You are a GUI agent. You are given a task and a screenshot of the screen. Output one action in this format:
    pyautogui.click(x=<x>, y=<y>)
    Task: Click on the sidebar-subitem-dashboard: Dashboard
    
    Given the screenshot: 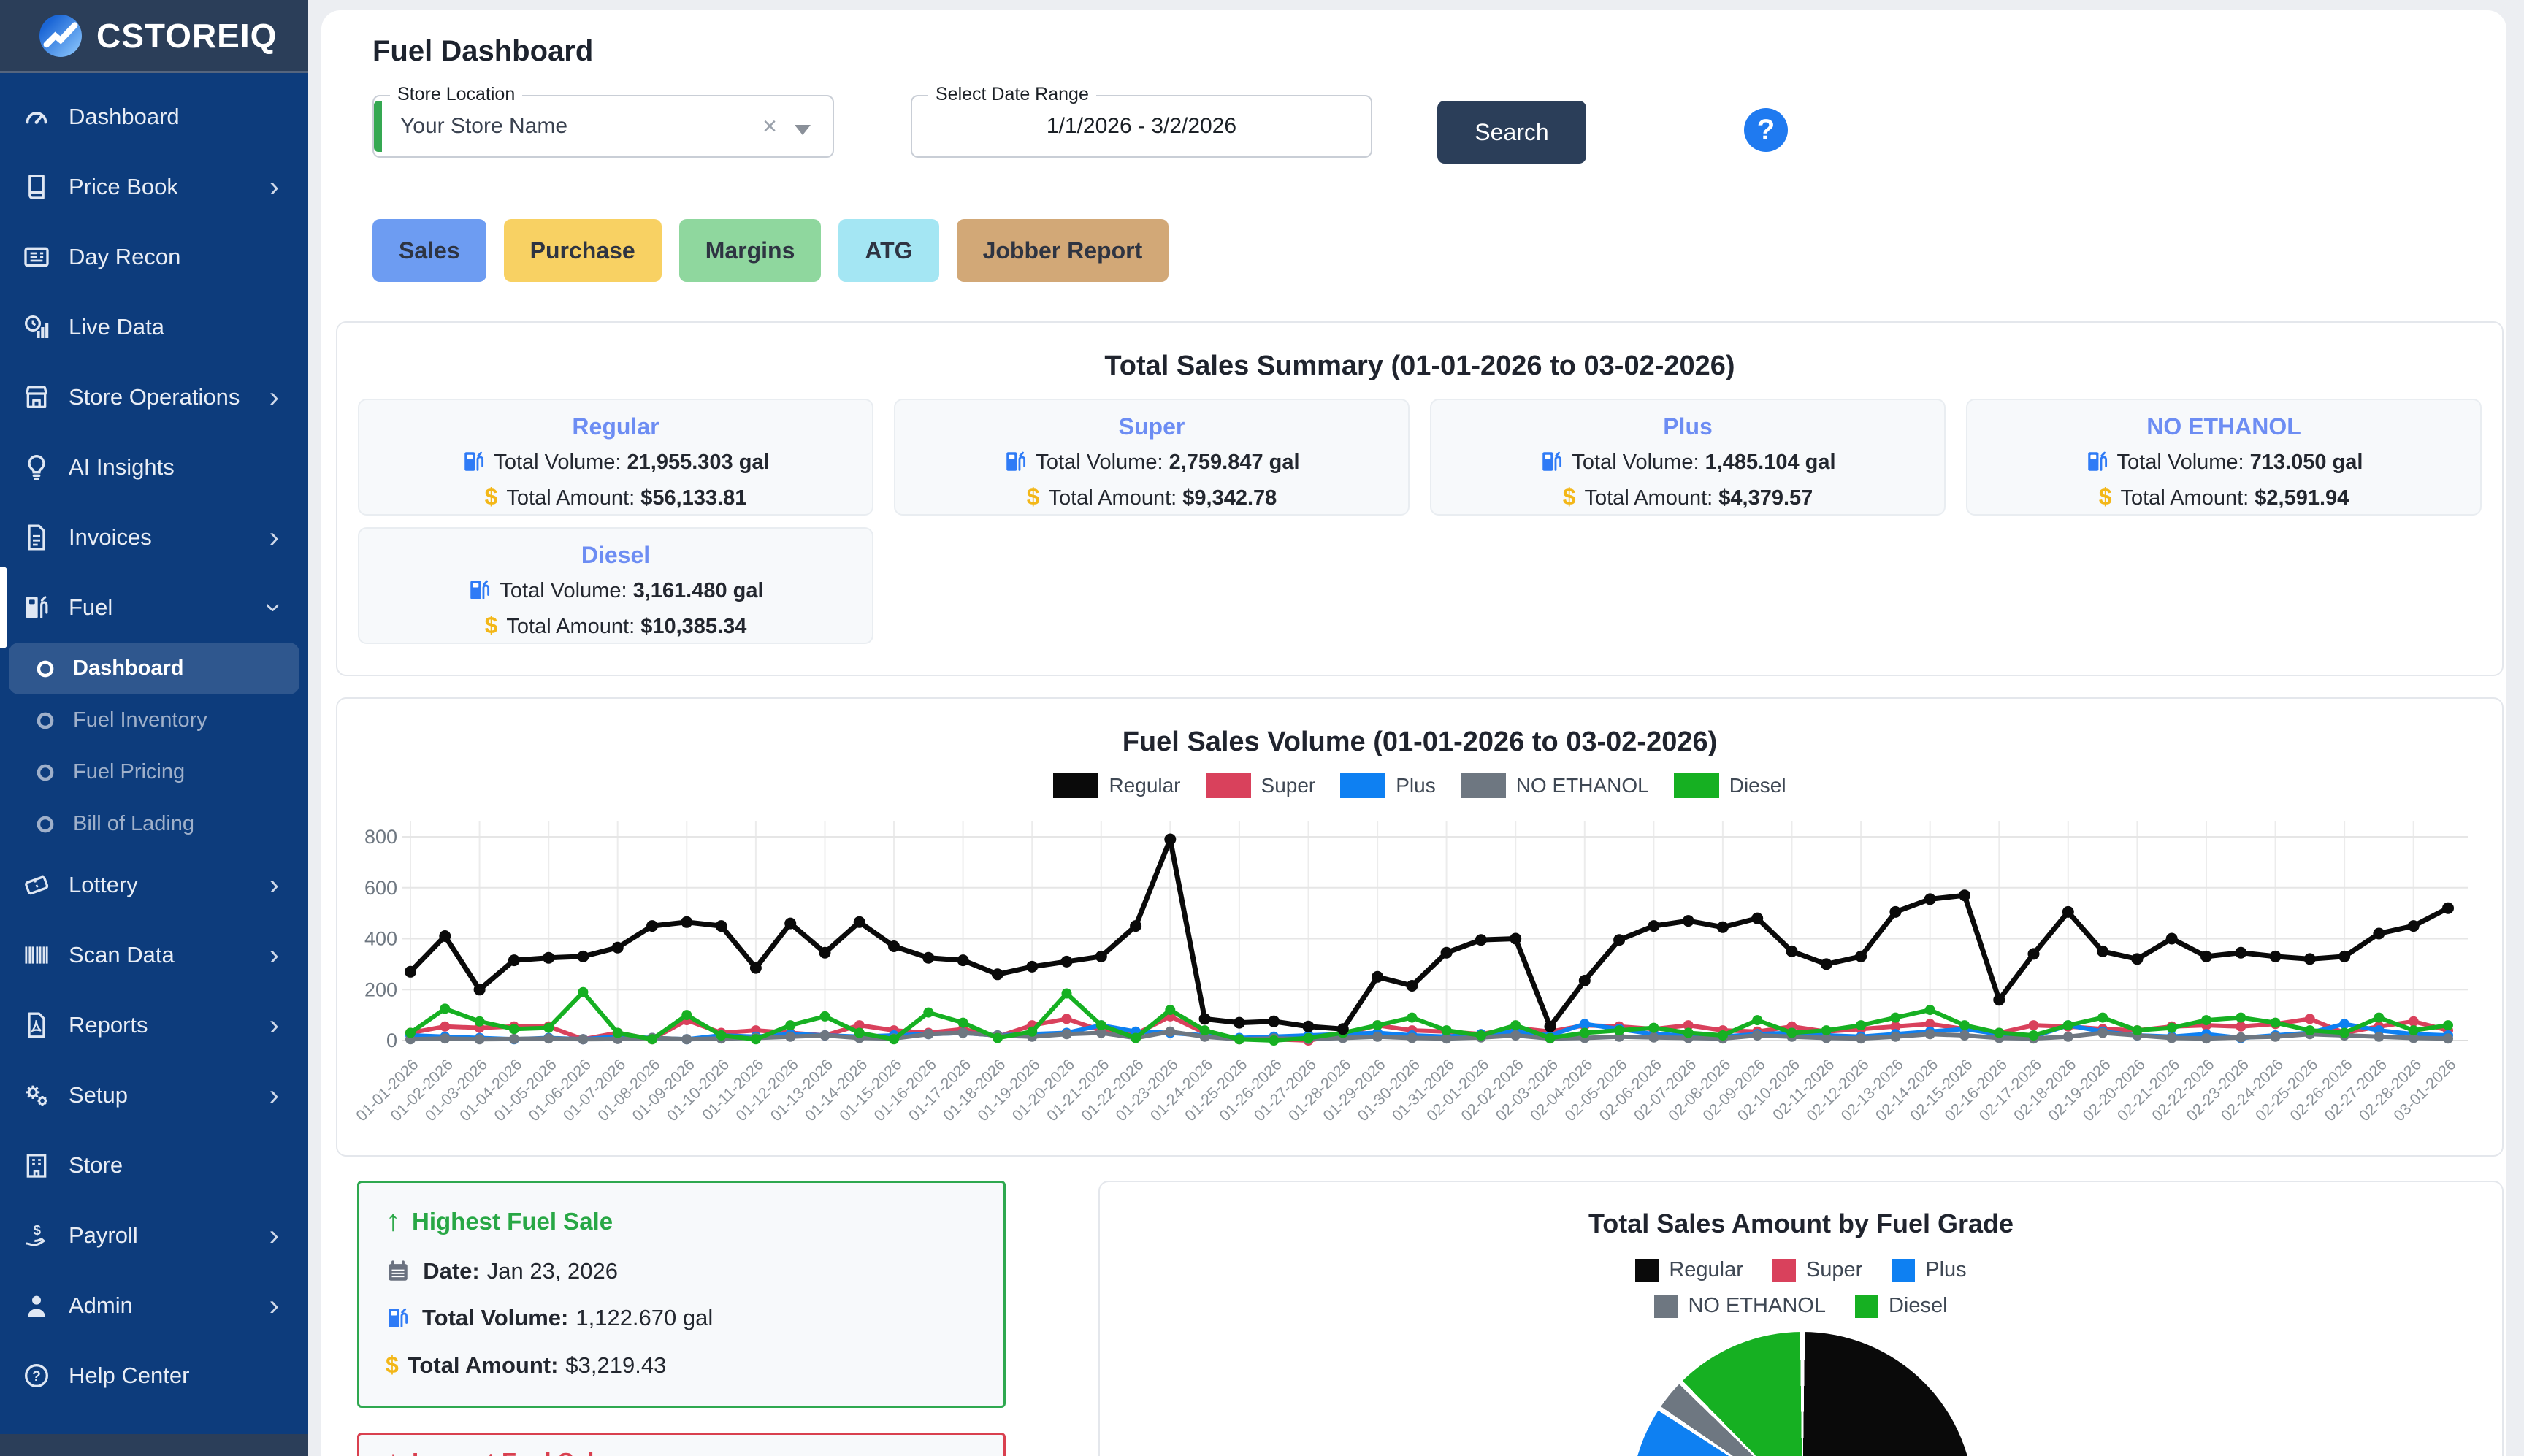 What is the action you would take?
    pyautogui.click(x=154, y=668)
    